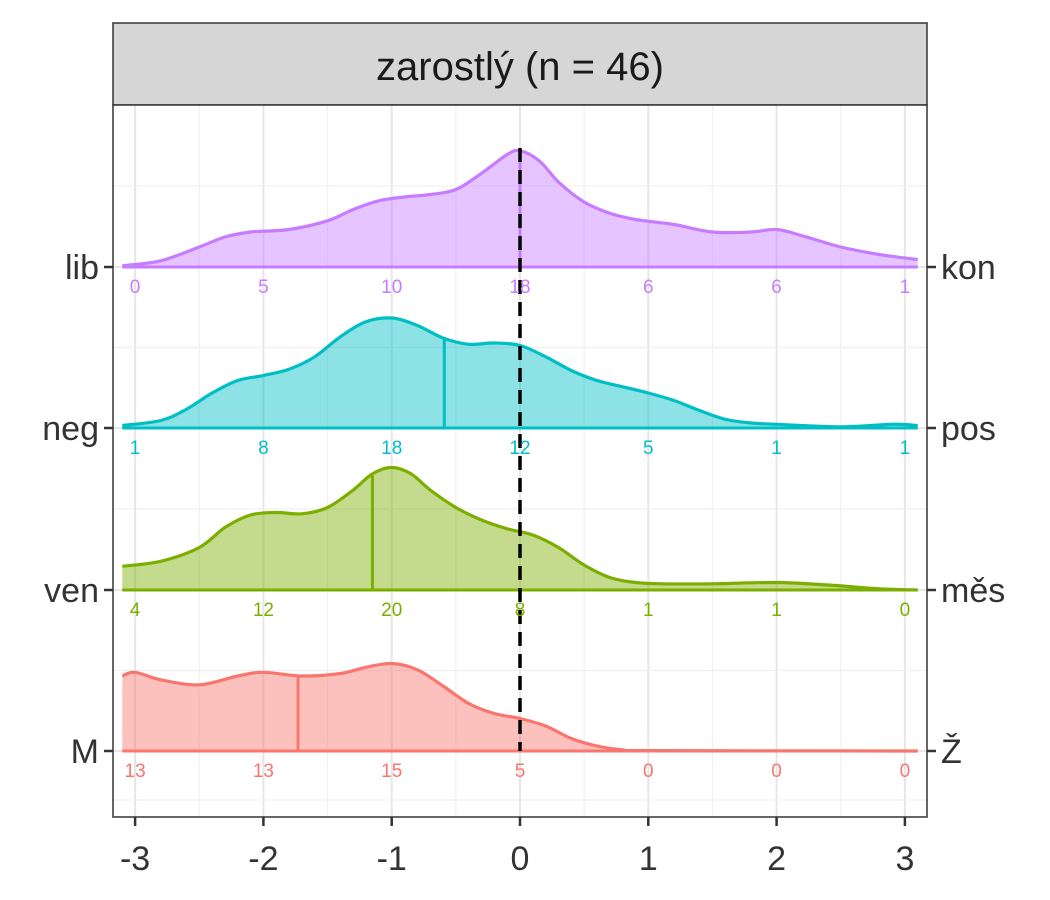  Describe the element at coordinates (391, 771) in the screenshot. I see `count-label: 15` at that location.